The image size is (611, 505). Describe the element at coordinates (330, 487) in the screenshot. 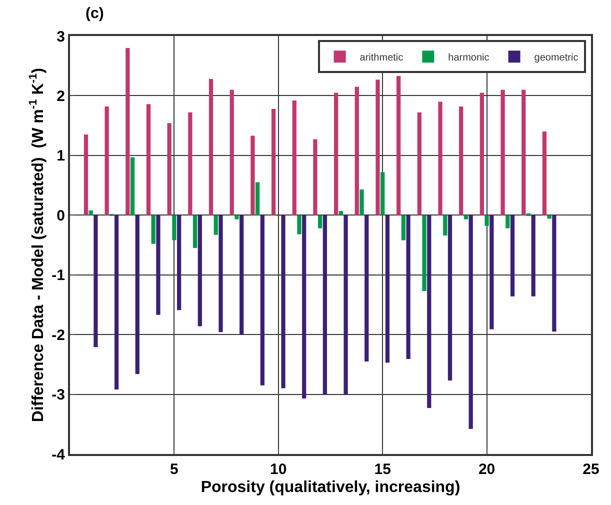

I see `x-axis-title: Porosity (qualitatively, increasing)` at that location.